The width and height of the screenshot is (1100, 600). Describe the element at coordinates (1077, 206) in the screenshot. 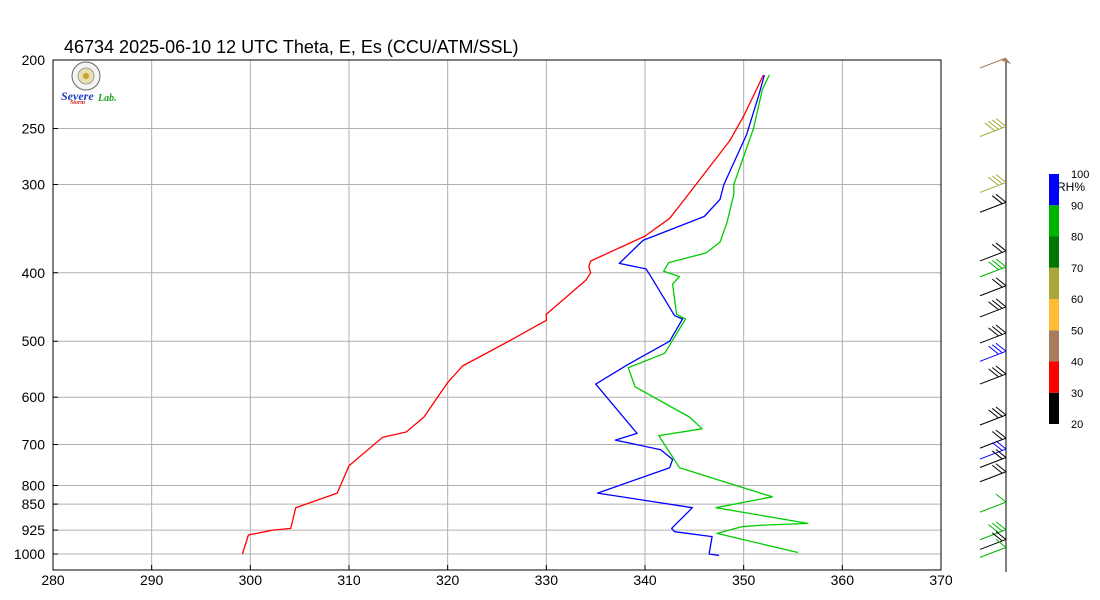

I see `colorbar-tick-label: 90` at that location.